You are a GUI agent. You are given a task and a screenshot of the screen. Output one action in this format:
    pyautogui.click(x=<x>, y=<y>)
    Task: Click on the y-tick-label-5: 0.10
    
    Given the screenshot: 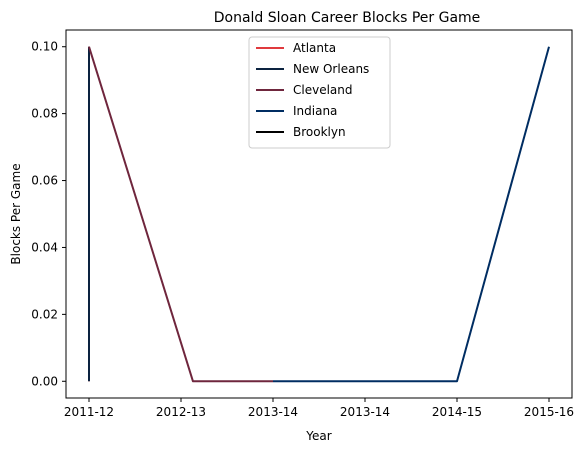 What is the action you would take?
    pyautogui.click(x=44, y=47)
    